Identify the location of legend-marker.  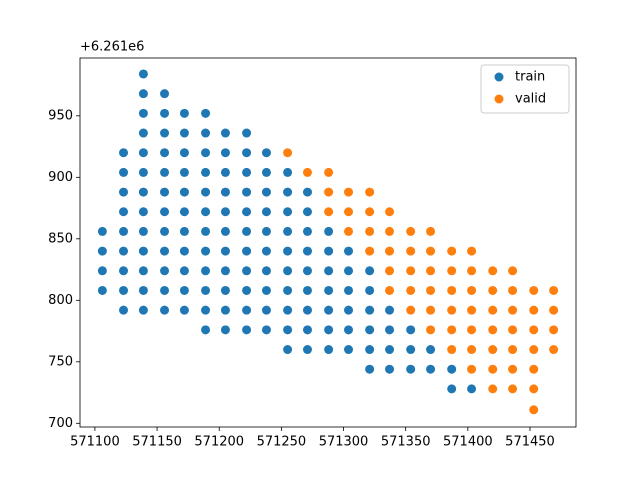
(499, 77).